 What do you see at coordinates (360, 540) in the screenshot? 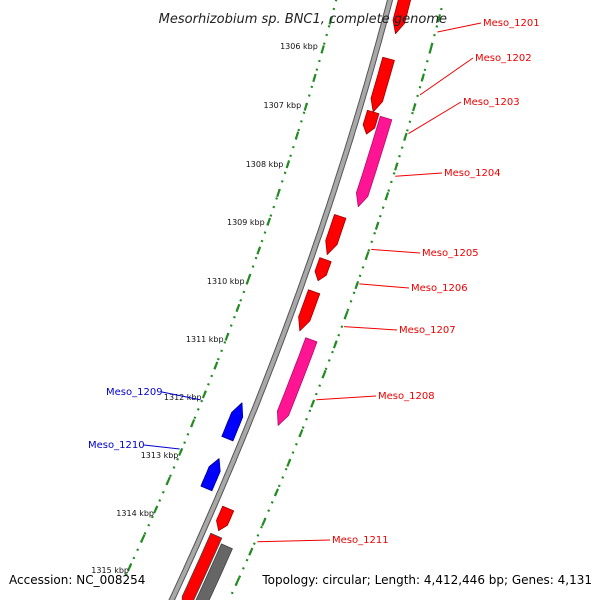
I see `gene-label-meso-1211: Meso_1211` at bounding box center [360, 540].